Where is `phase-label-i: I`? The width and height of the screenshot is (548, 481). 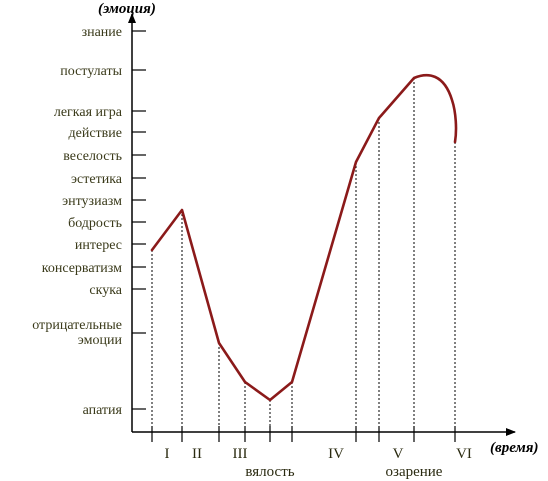 phase-label-i: I is located at coordinates (167, 454).